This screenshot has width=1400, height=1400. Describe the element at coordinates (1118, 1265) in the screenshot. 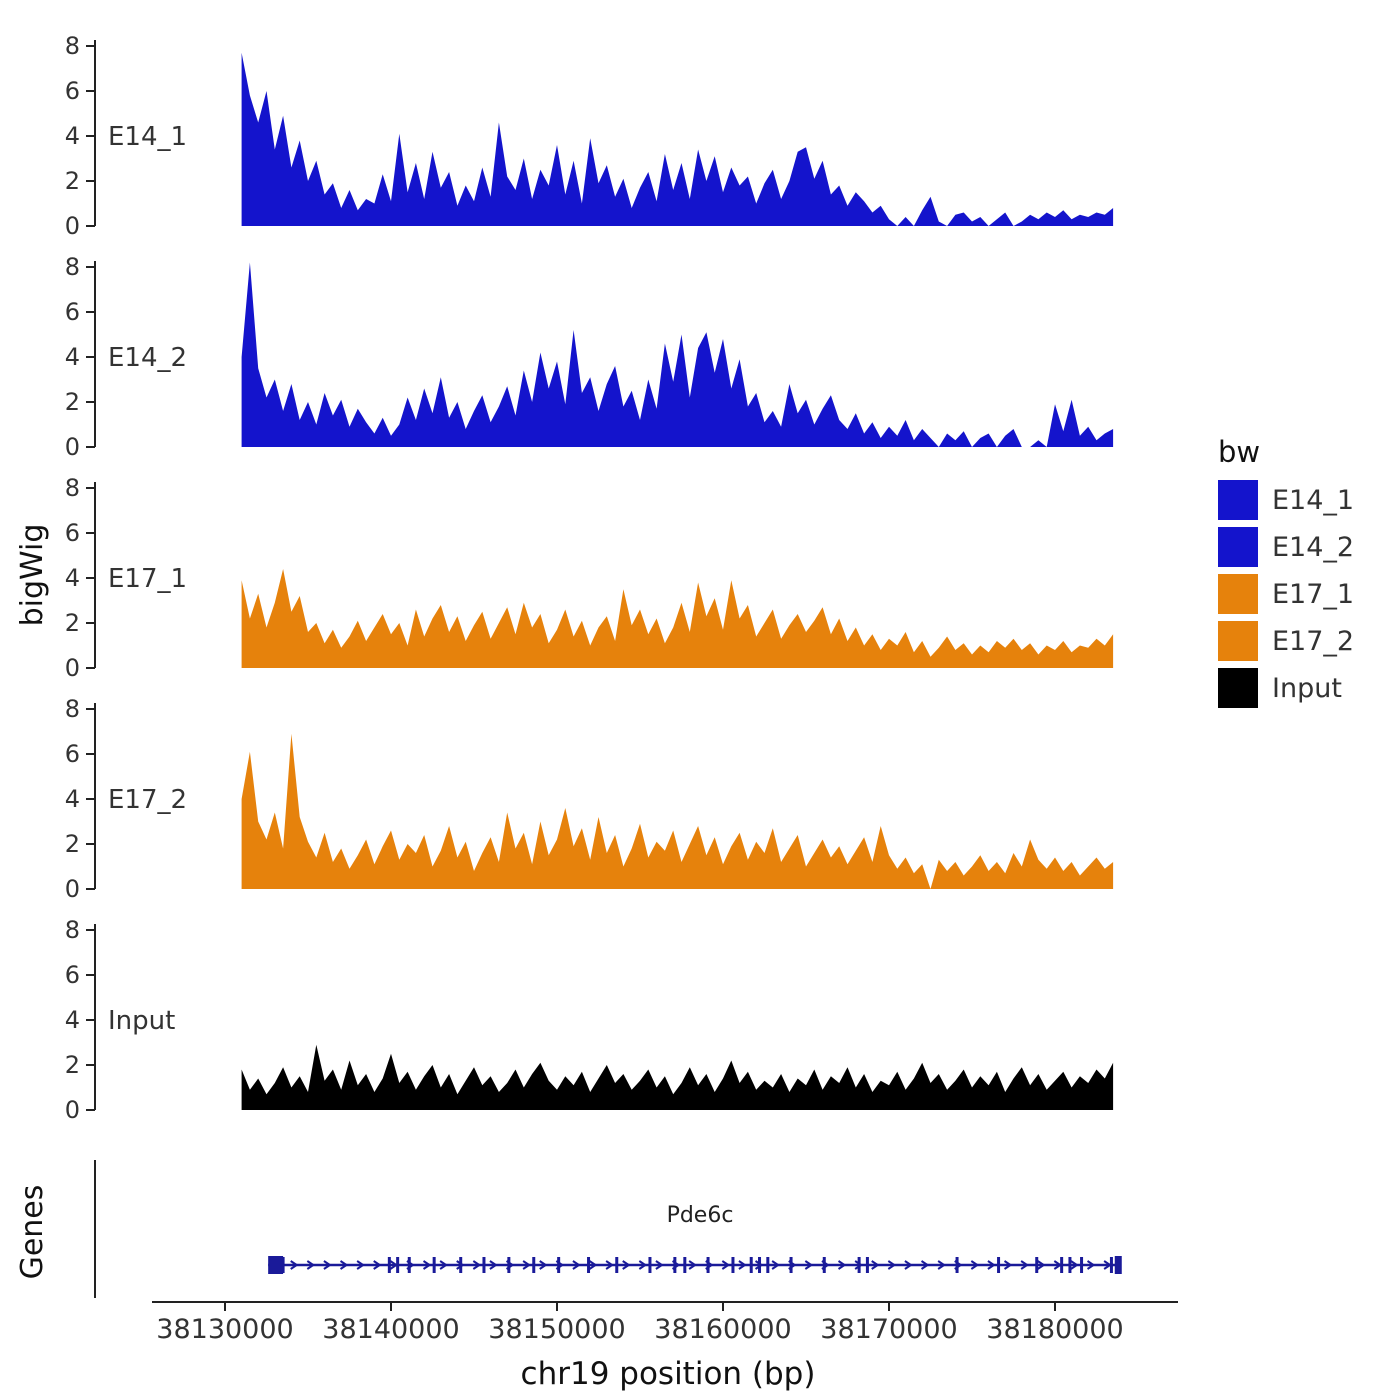

I see `gene-last-exon` at that location.